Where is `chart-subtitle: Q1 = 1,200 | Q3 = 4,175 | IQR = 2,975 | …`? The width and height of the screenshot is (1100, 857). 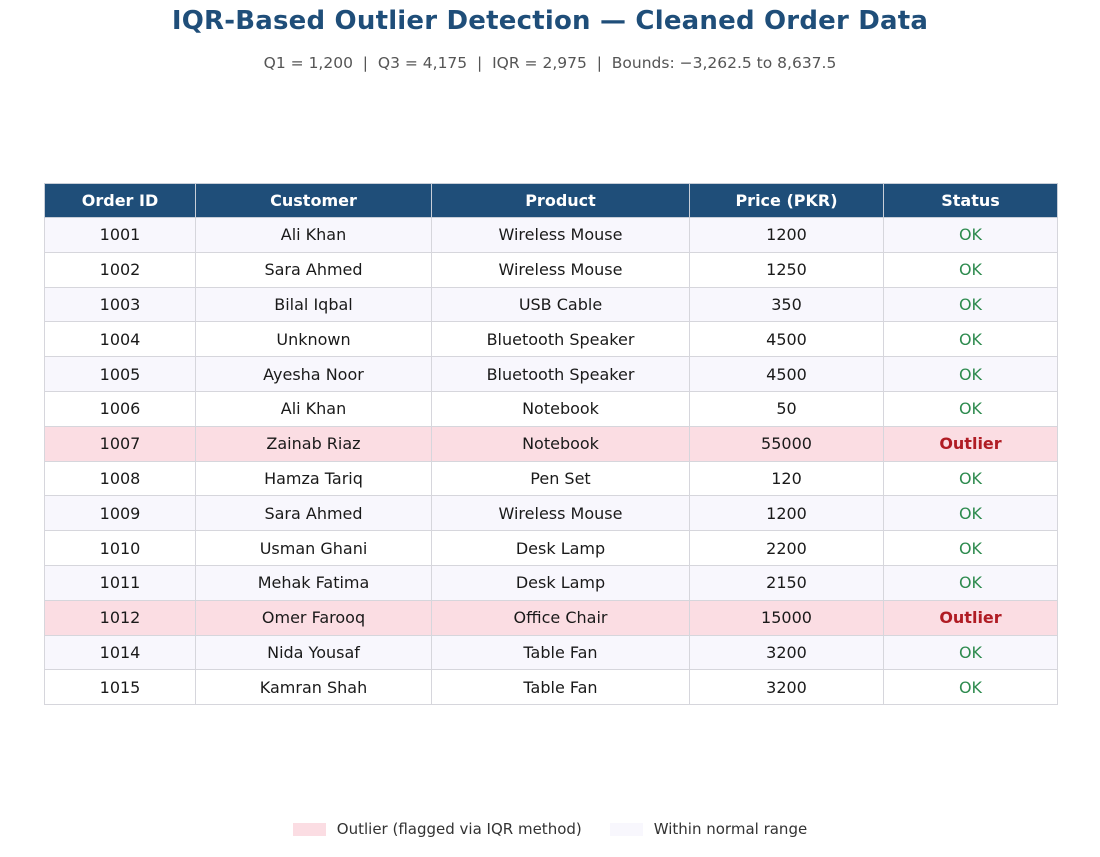 chart-subtitle: Q1 = 1,200 | Q3 = 4,175 | IQR = 2,975 | … is located at coordinates (550, 63).